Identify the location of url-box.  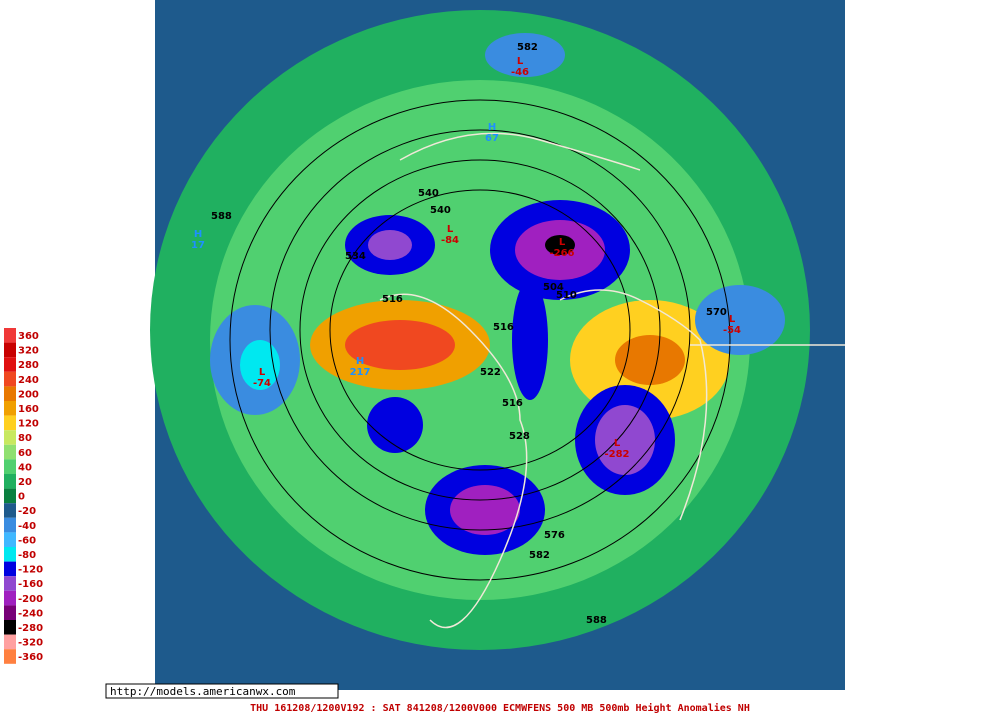
(222, 691).